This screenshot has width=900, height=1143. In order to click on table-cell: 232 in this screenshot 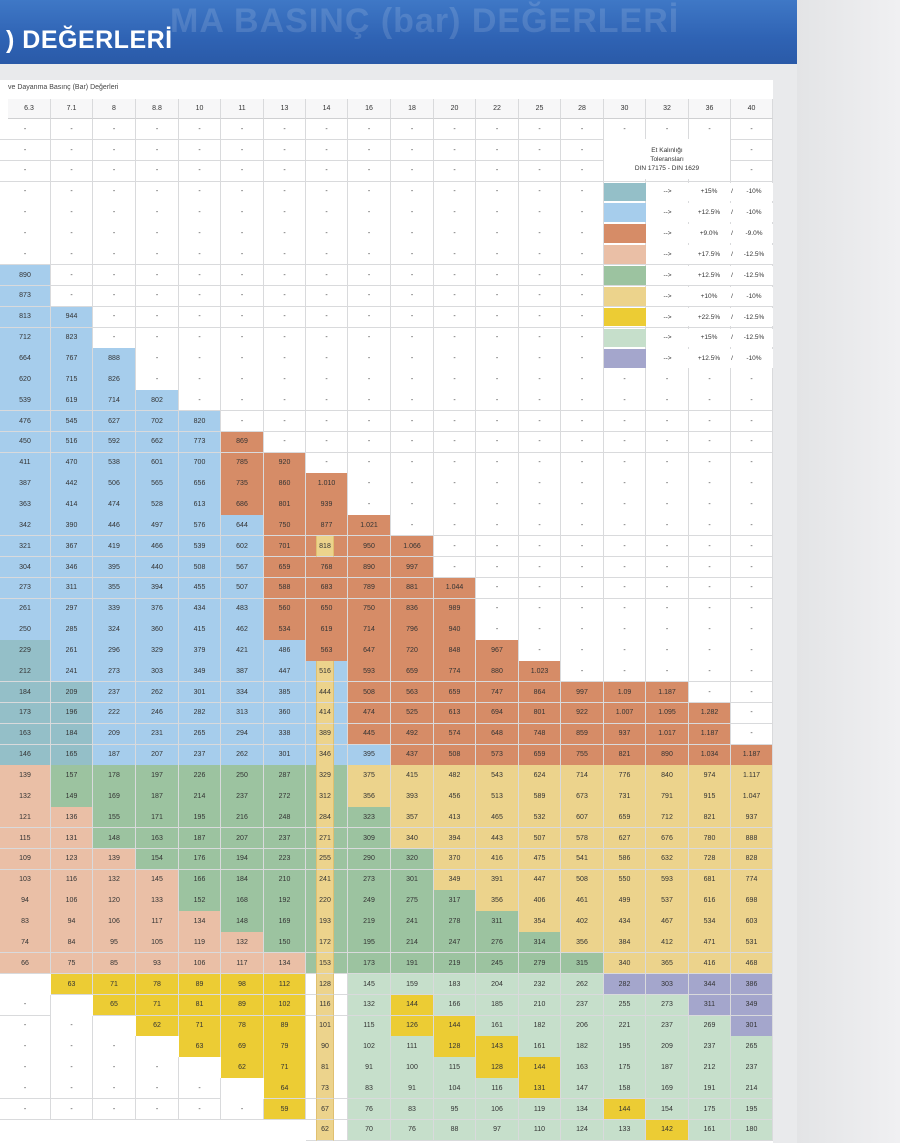, I will do `click(540, 984)`.